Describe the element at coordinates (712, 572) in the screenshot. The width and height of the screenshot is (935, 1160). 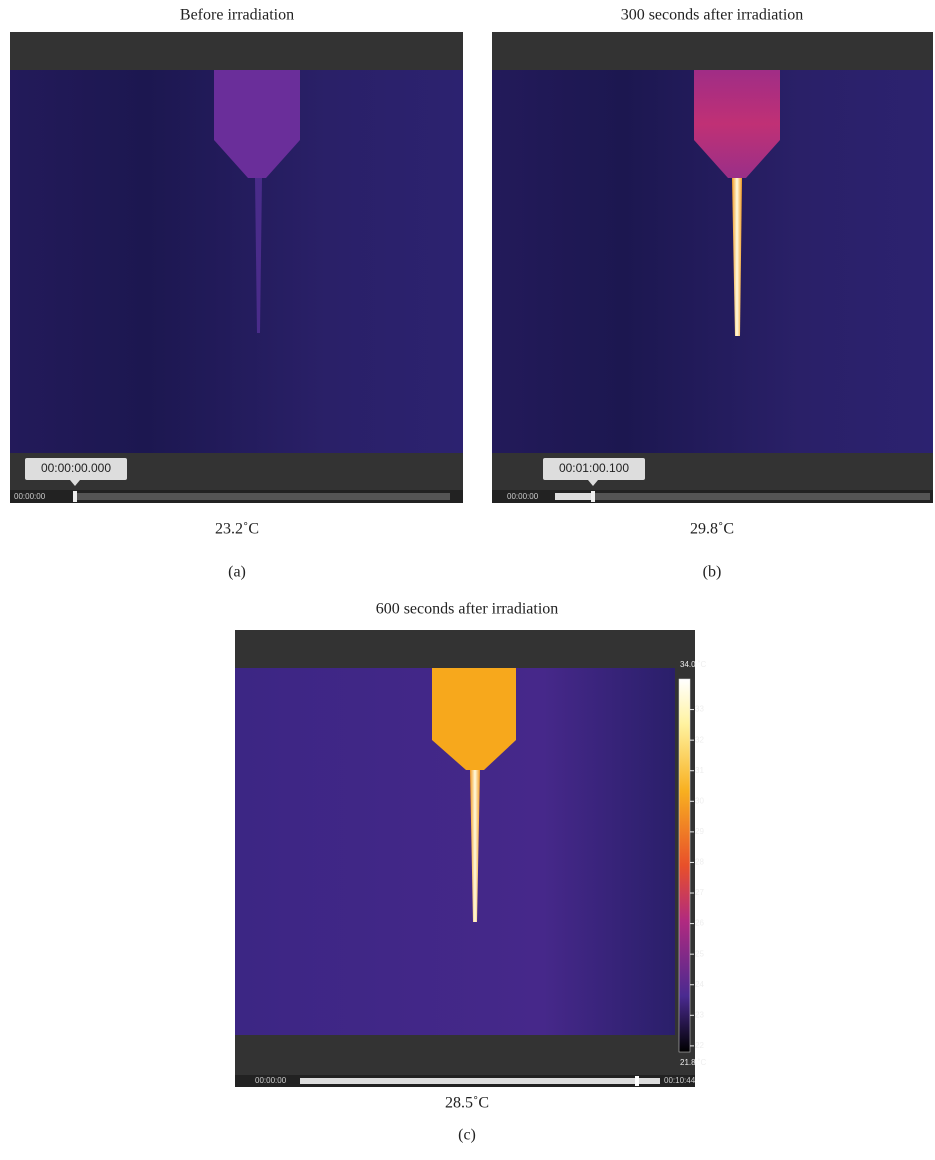
I see `panel-label: (b)` at that location.